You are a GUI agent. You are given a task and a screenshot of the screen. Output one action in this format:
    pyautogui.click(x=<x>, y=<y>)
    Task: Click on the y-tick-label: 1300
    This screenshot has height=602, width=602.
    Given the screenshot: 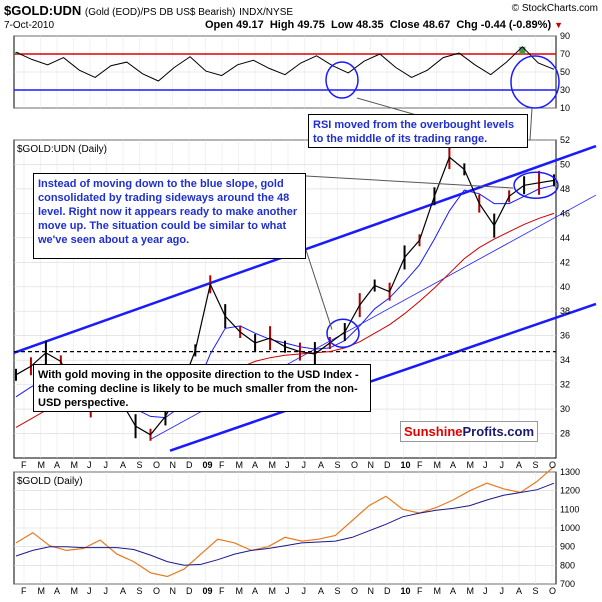 What is the action you would take?
    pyautogui.click(x=570, y=472)
    